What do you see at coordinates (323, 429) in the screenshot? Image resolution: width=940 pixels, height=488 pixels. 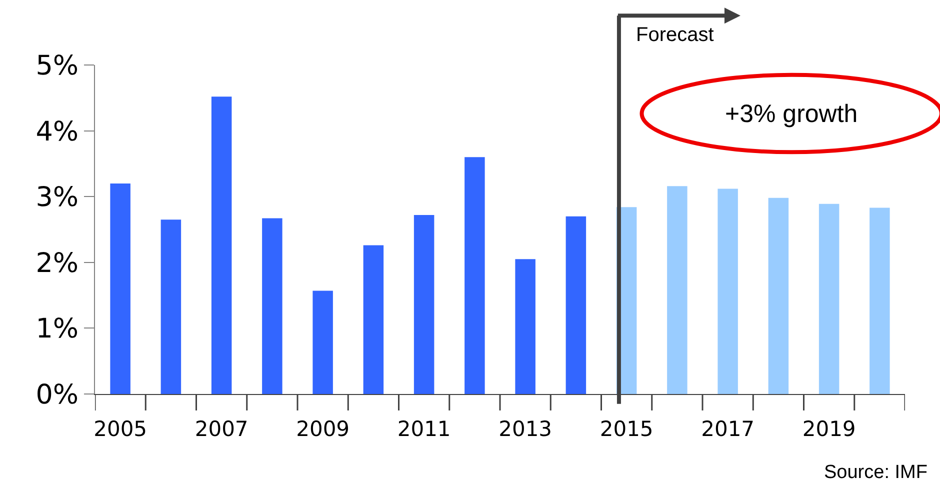 I see `x-tick-label: 2009` at bounding box center [323, 429].